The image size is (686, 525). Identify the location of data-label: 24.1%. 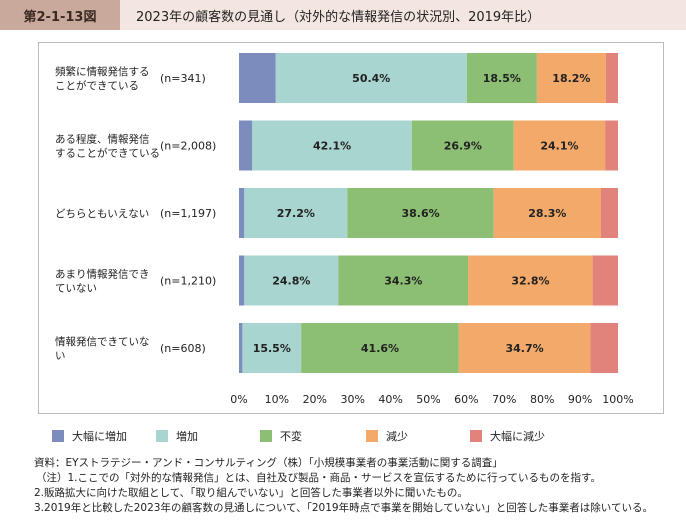
(559, 146).